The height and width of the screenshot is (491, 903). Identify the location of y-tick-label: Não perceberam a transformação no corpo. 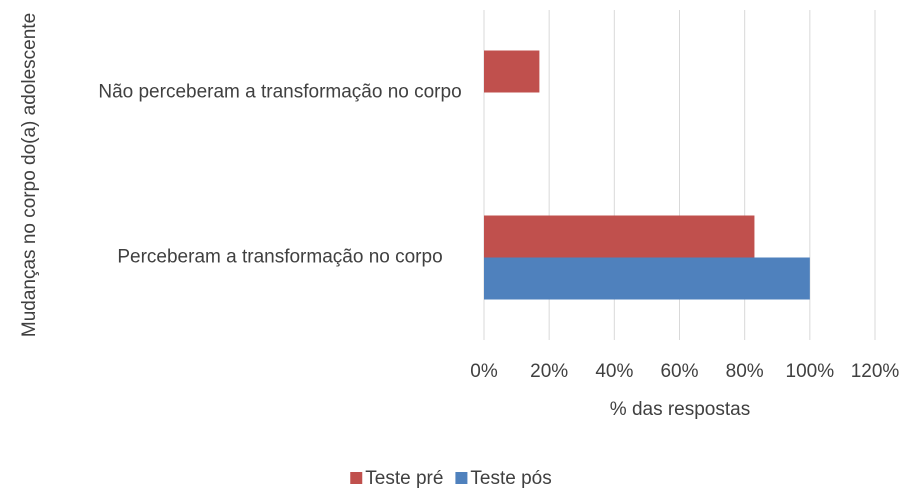
(279, 92).